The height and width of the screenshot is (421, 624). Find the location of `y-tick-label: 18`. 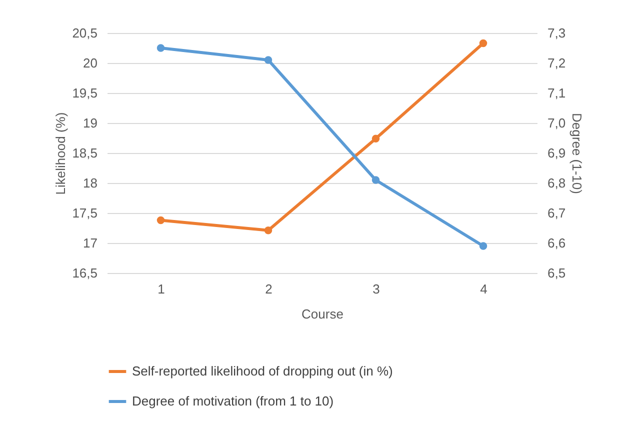

y-tick-label: 18 is located at coordinates (90, 183).